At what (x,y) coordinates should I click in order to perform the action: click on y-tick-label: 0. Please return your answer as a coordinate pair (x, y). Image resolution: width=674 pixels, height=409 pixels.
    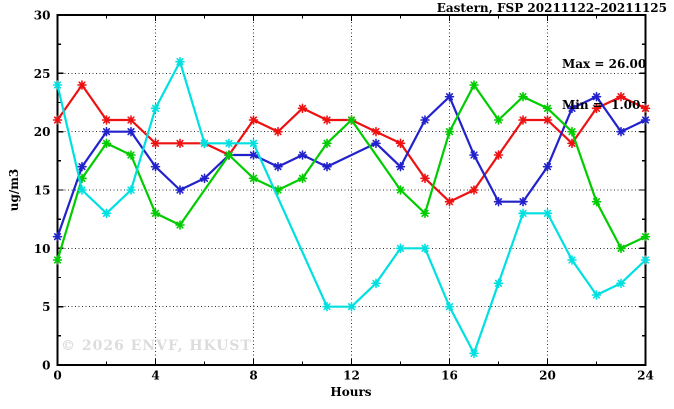
    Looking at the image, I should click on (46, 366).